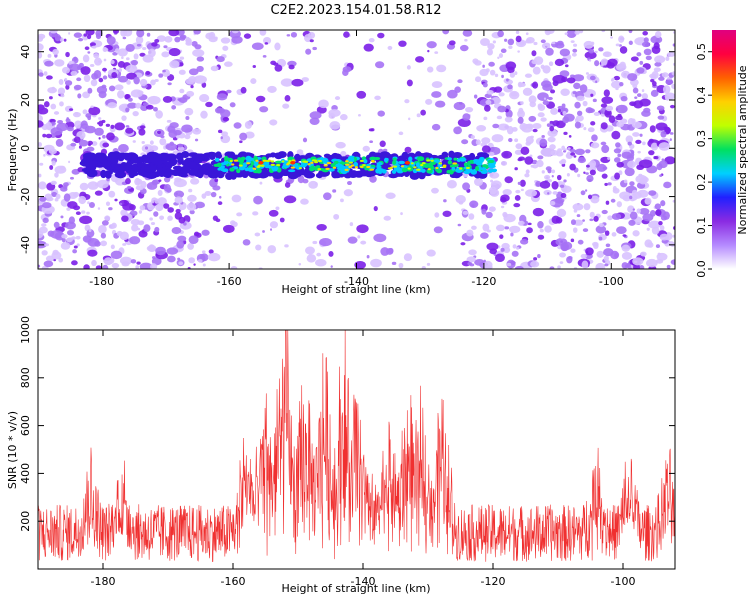  I want to click on colorbar-tick: 0.4, so click(703, 95).